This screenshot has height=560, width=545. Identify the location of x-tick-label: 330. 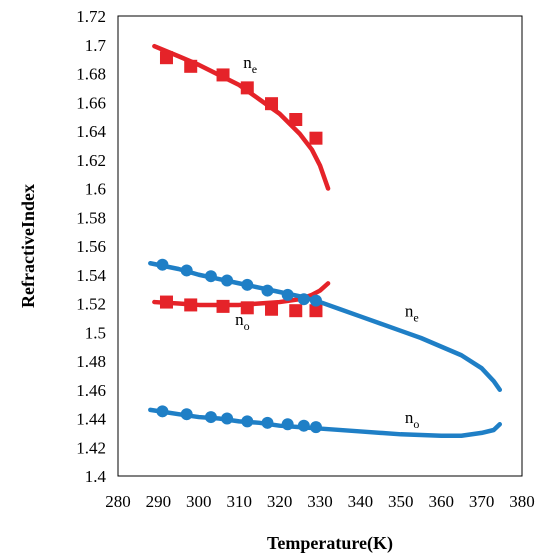
(320, 501).